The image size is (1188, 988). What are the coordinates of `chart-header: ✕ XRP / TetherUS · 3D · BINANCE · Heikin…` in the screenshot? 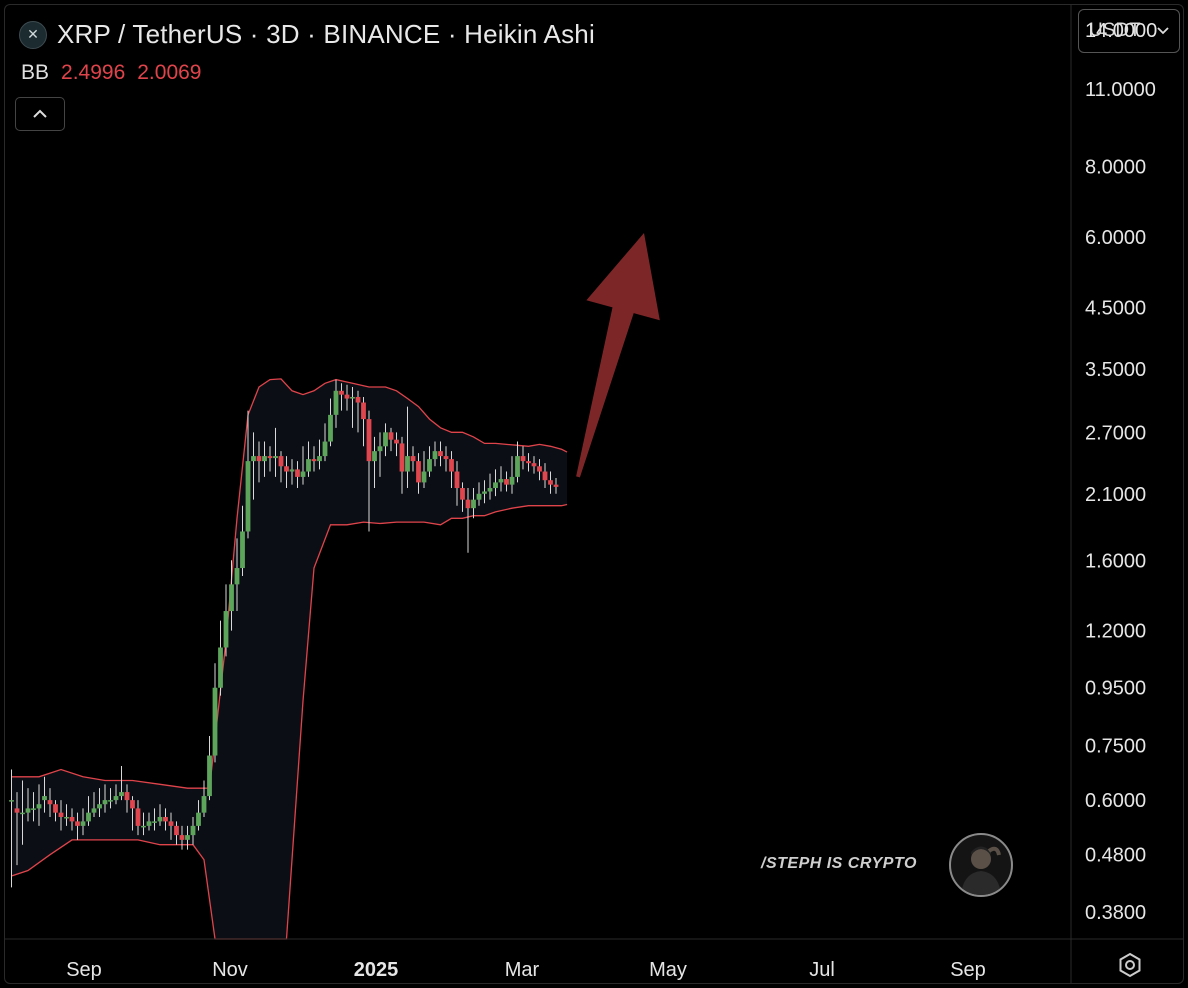 It's located at (307, 34).